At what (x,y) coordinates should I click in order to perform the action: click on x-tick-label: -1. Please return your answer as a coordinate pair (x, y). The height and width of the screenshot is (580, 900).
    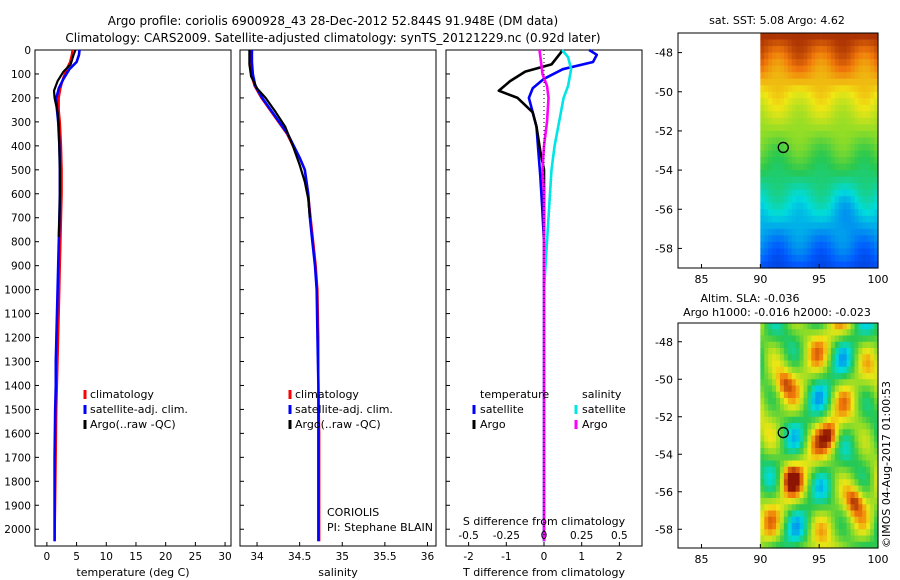
    Looking at the image, I should click on (506, 557).